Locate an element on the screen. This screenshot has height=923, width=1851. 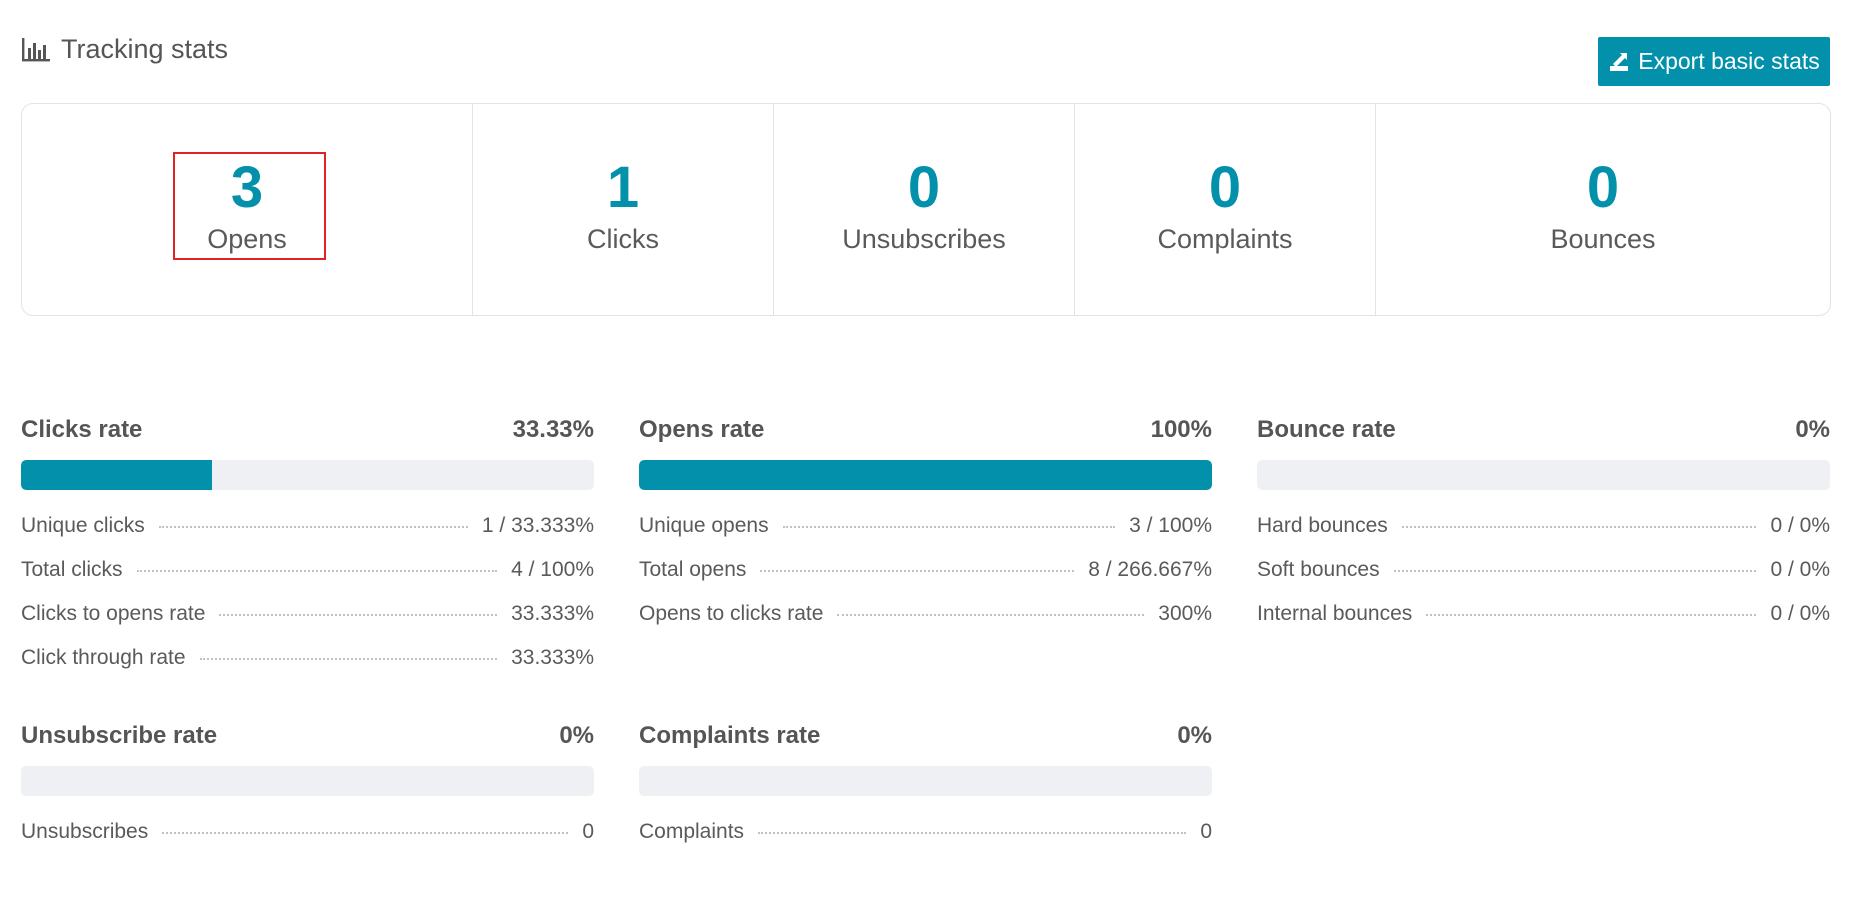
list-item: Total clicks 4 / 100% is located at coordinates (307, 580).